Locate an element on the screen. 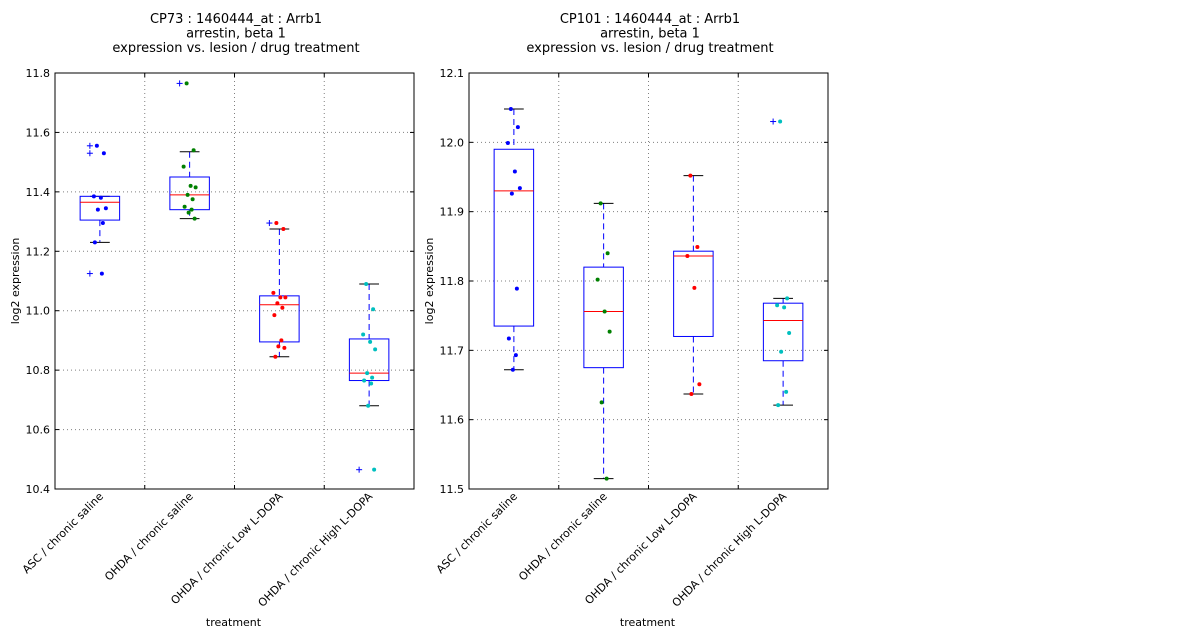 The height and width of the screenshot is (640, 1200). x-category-label: ASC / chronic saline is located at coordinates (477, 533).